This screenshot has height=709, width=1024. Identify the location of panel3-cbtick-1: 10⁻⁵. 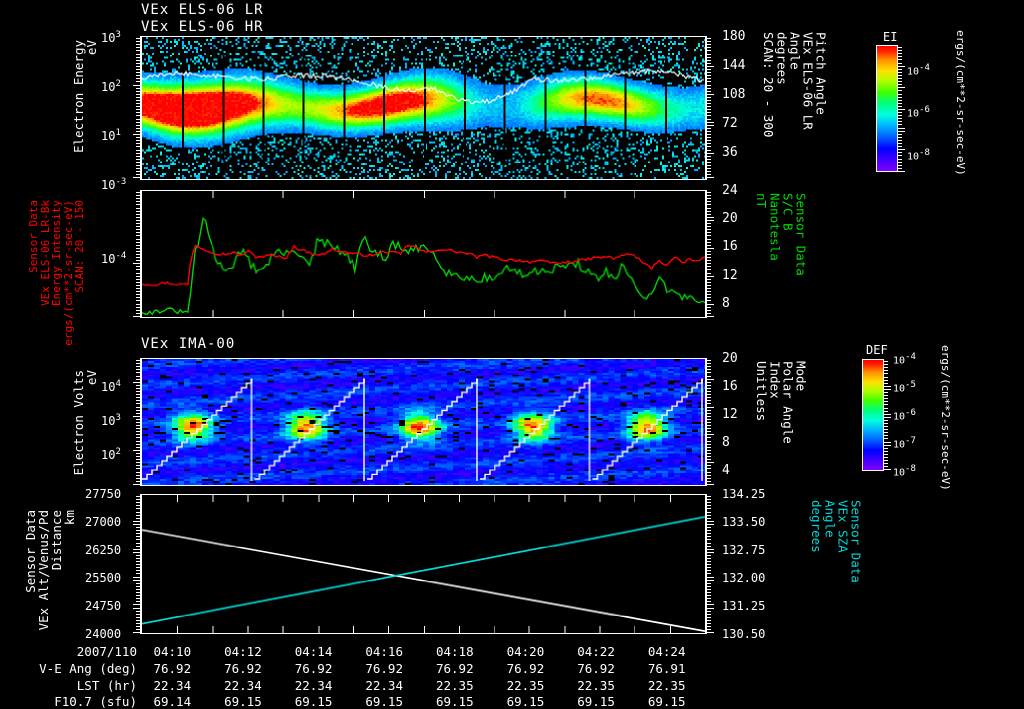
(904, 387).